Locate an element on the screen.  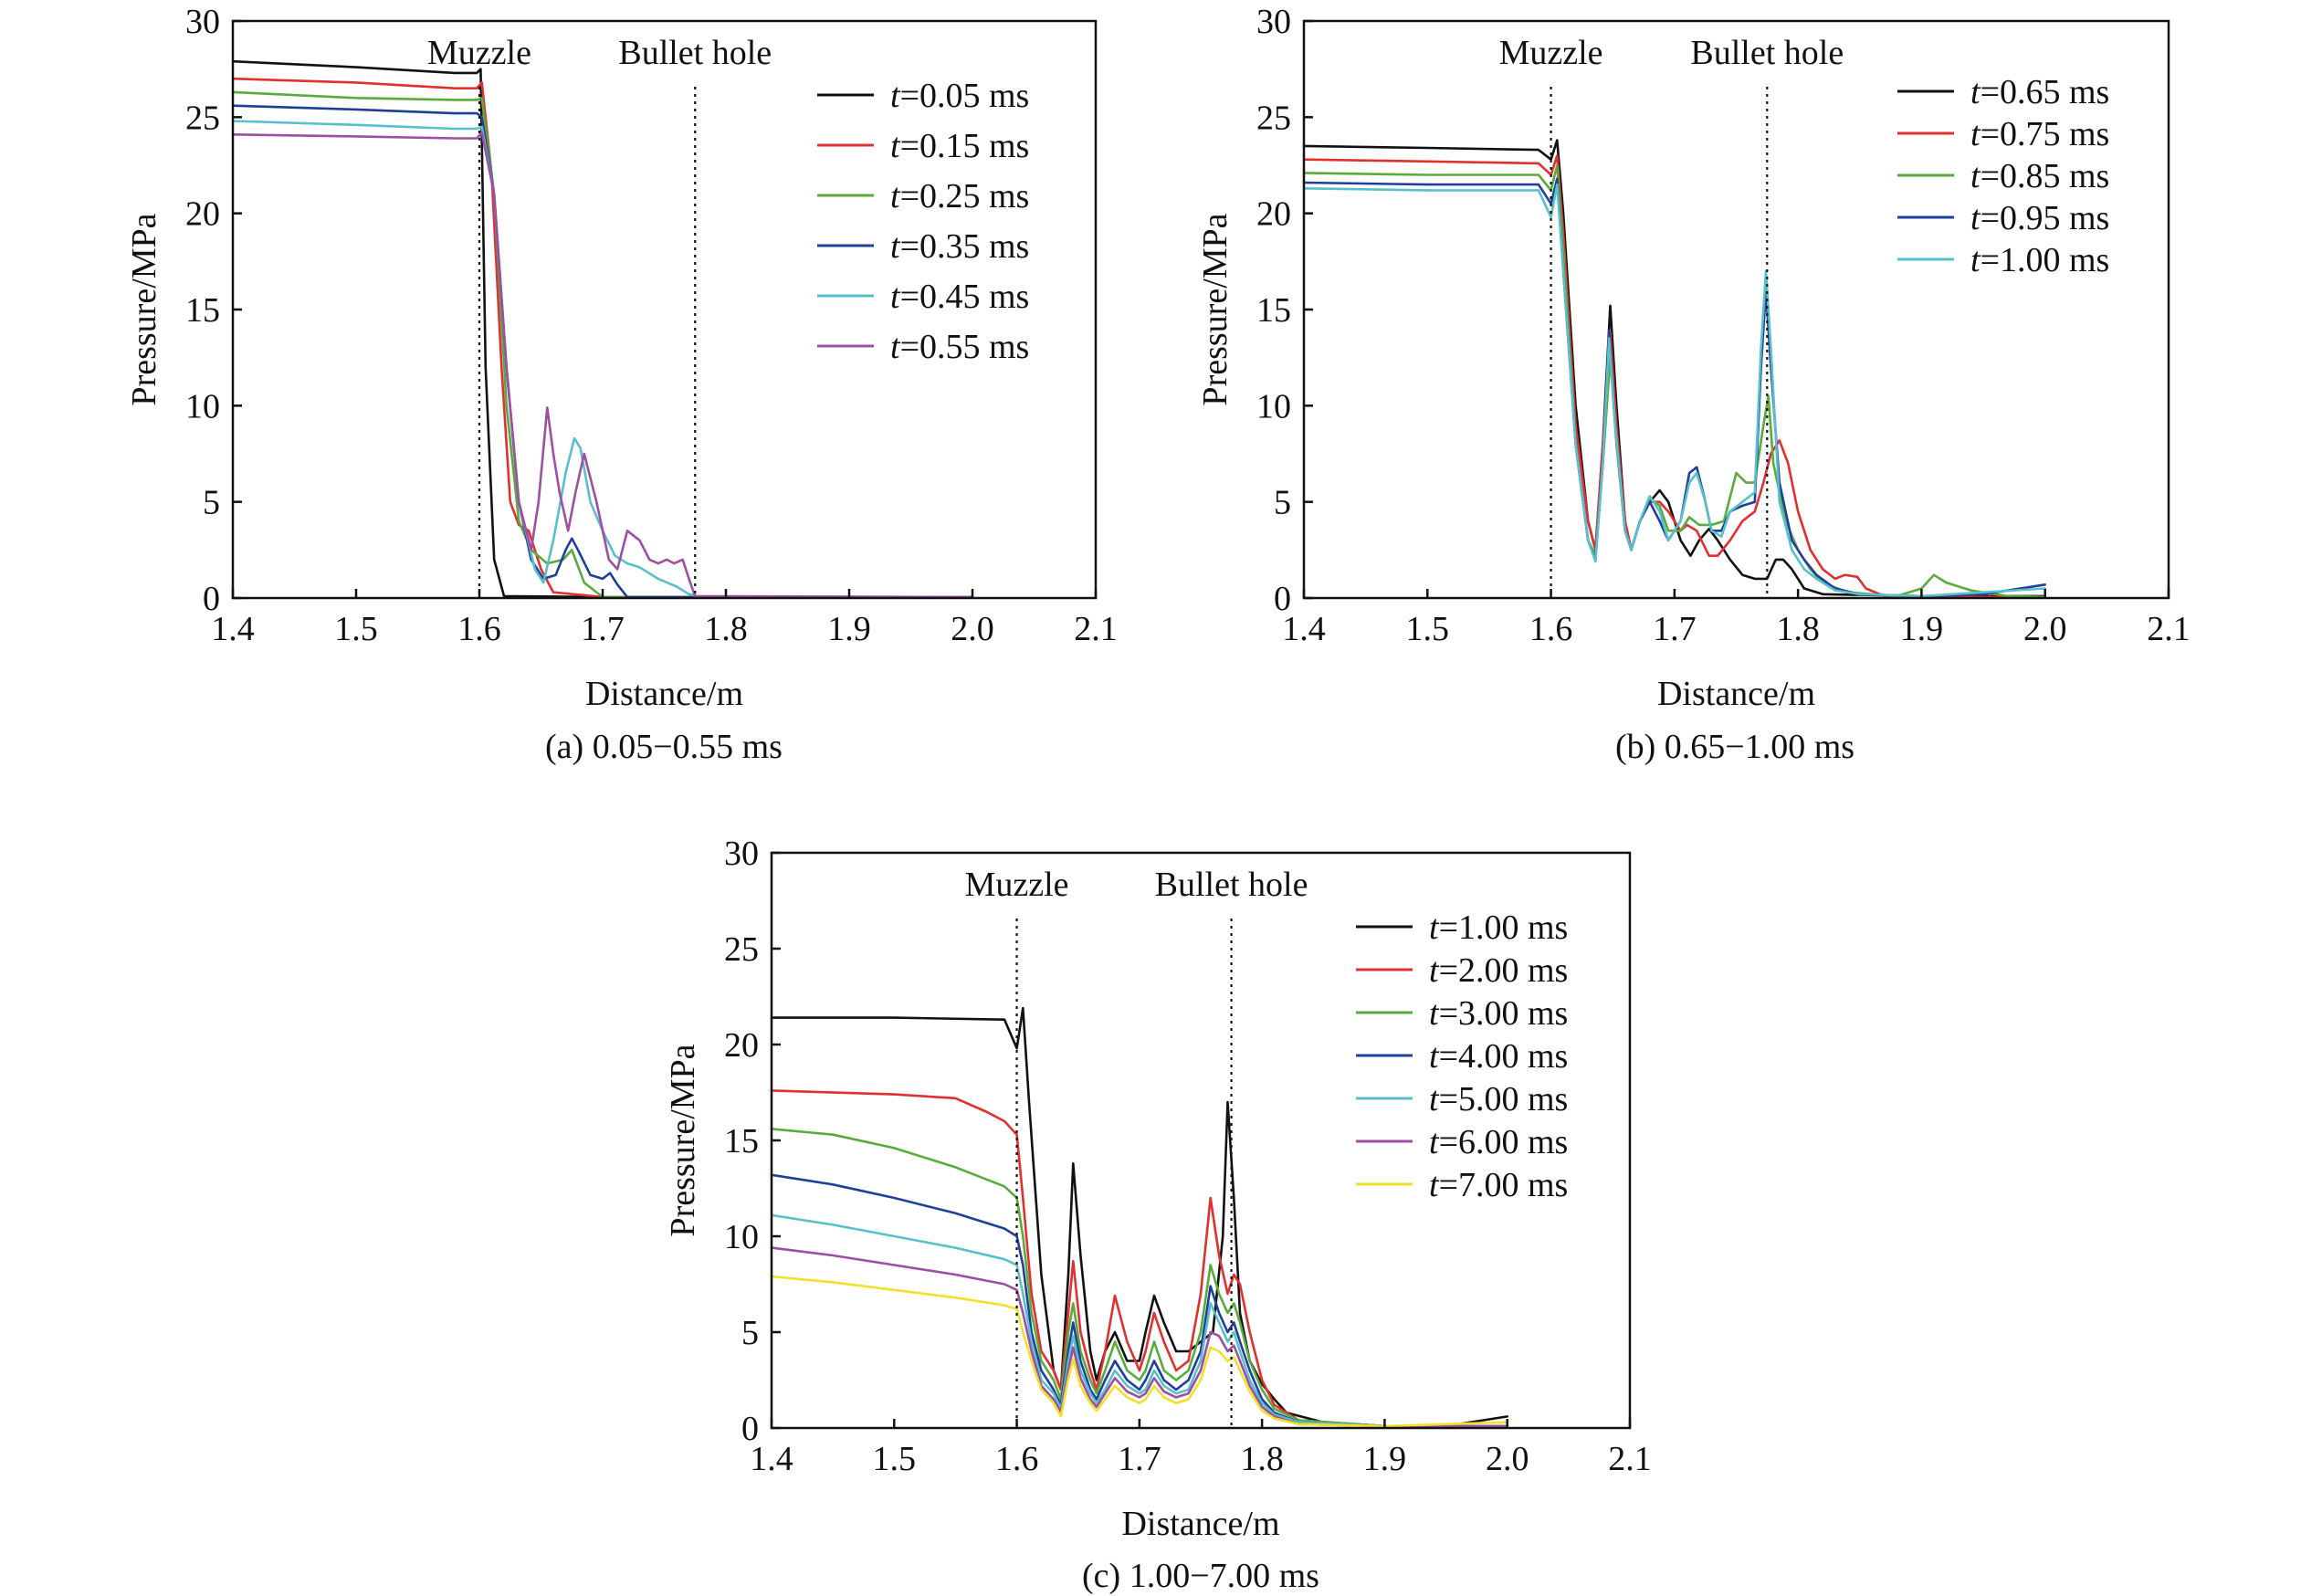
x-tick-label: 1.9 is located at coordinates (849, 629).